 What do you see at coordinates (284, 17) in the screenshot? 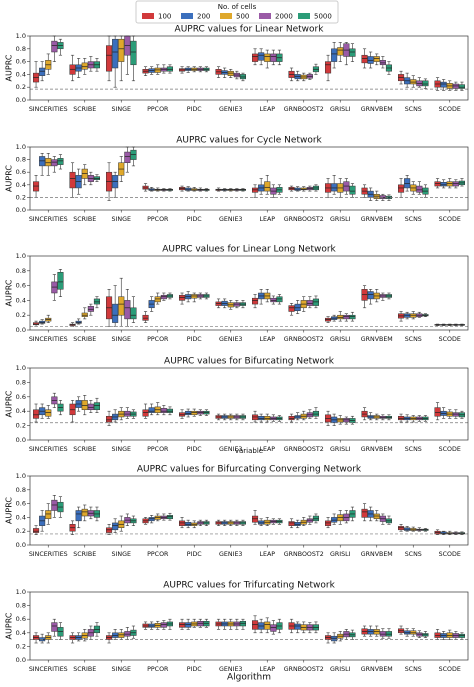
I see `legend-label: 2000` at bounding box center [284, 17].